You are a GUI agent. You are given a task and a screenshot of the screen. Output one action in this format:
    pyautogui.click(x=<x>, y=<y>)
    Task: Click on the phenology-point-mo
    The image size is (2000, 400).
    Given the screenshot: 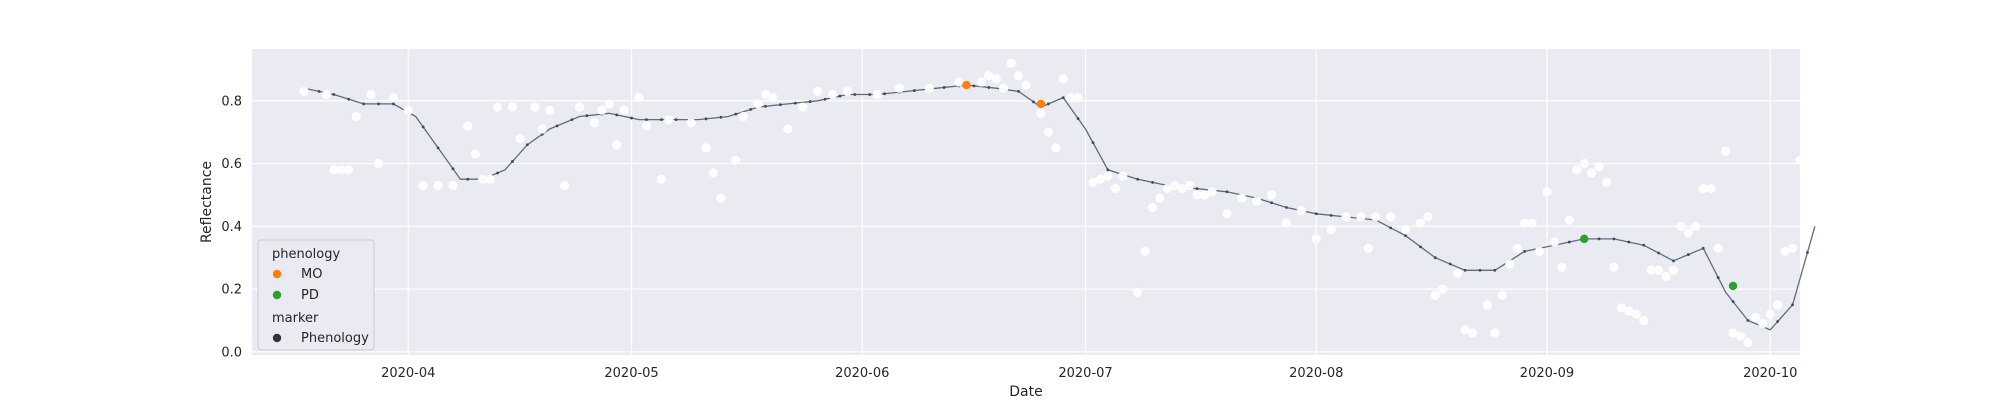 What is the action you would take?
    pyautogui.click(x=966, y=85)
    